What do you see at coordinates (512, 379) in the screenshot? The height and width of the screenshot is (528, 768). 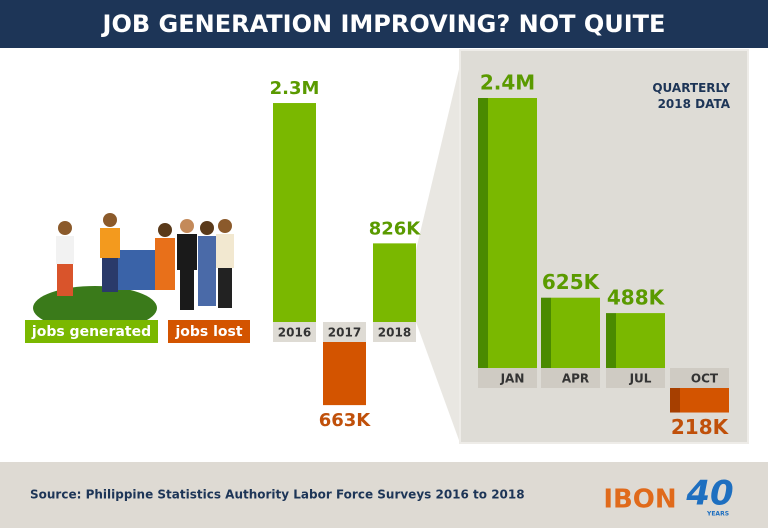 I see `x-tick-label: JAN` at bounding box center [512, 379].